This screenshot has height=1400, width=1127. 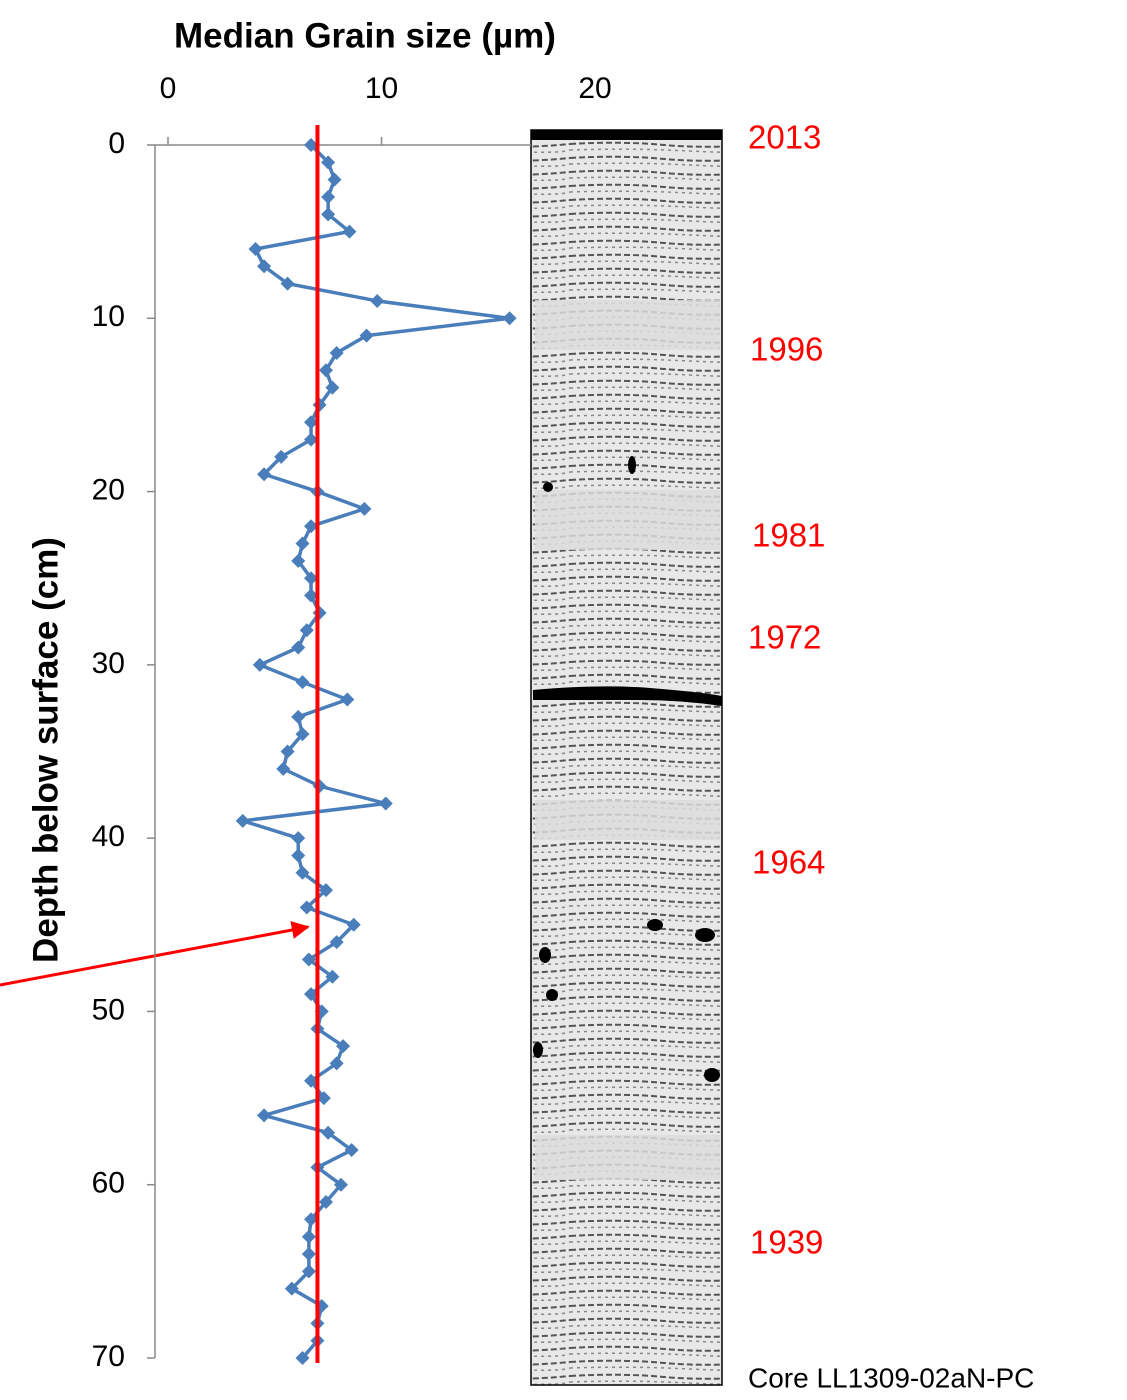 What do you see at coordinates (788, 862) in the screenshot?
I see `year-annotation: 1964` at bounding box center [788, 862].